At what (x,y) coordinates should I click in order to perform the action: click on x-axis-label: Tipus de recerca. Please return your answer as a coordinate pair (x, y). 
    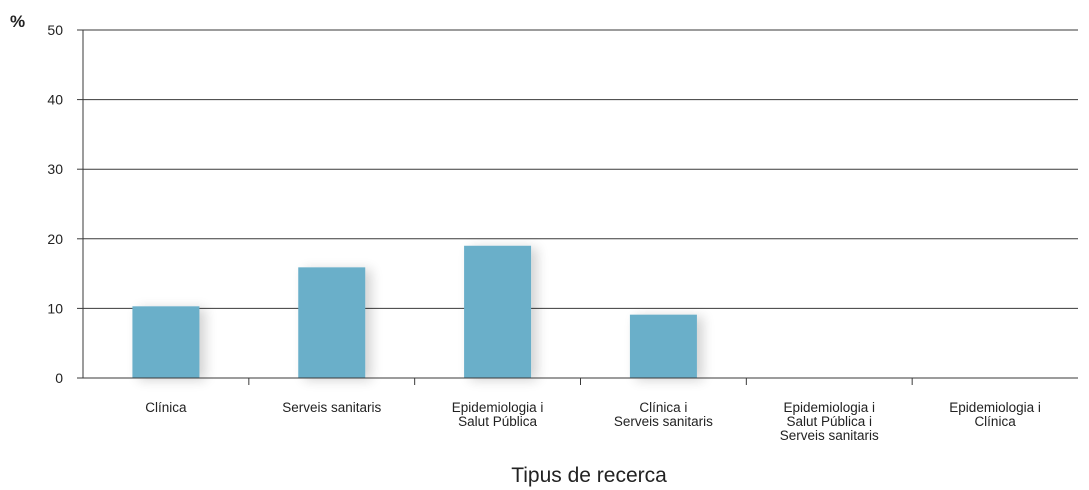
    Looking at the image, I should click on (589, 475).